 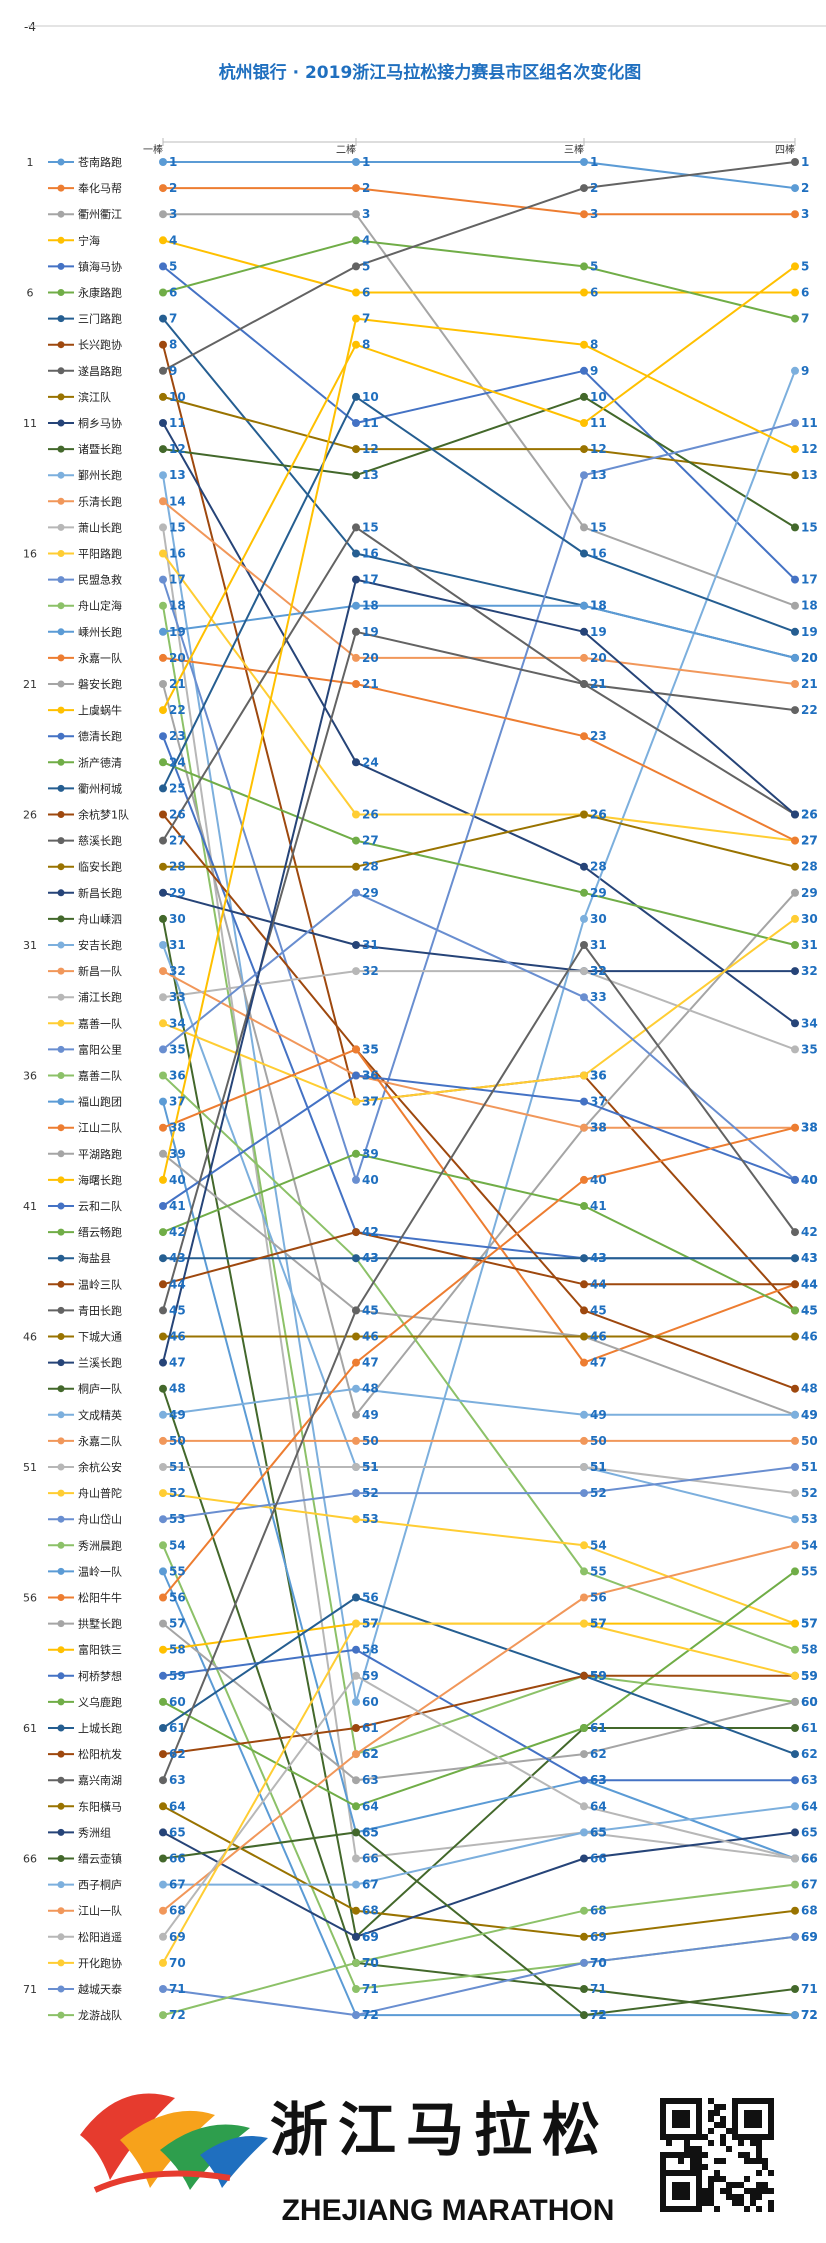 What do you see at coordinates (598, 632) in the screenshot?
I see `point-rank-label: 19` at bounding box center [598, 632].